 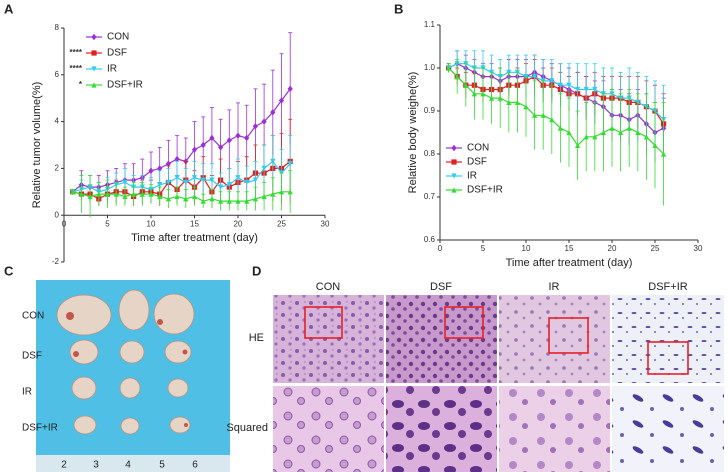 What do you see at coordinates (195, 465) in the screenshot?
I see `ruler-number: 6` at bounding box center [195, 465].